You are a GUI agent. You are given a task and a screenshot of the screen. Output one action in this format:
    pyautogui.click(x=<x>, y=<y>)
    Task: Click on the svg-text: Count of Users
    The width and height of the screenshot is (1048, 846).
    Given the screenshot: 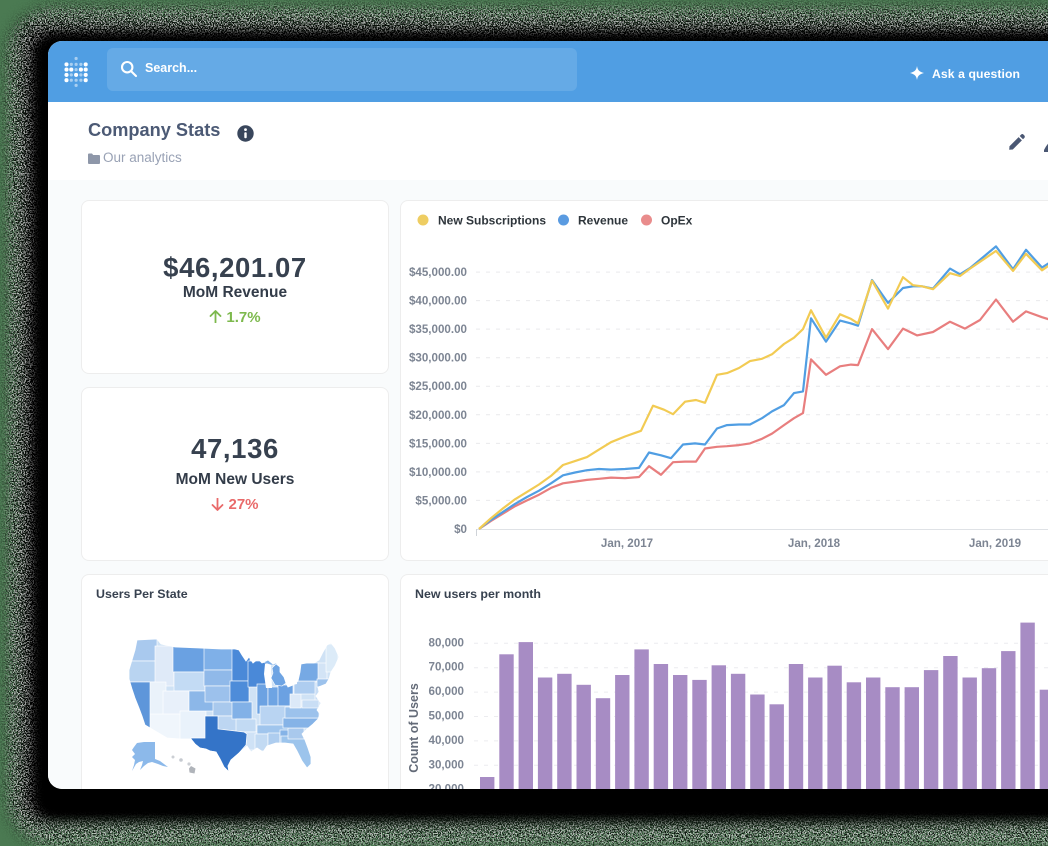 What is the action you would take?
    pyautogui.click(x=414, y=728)
    